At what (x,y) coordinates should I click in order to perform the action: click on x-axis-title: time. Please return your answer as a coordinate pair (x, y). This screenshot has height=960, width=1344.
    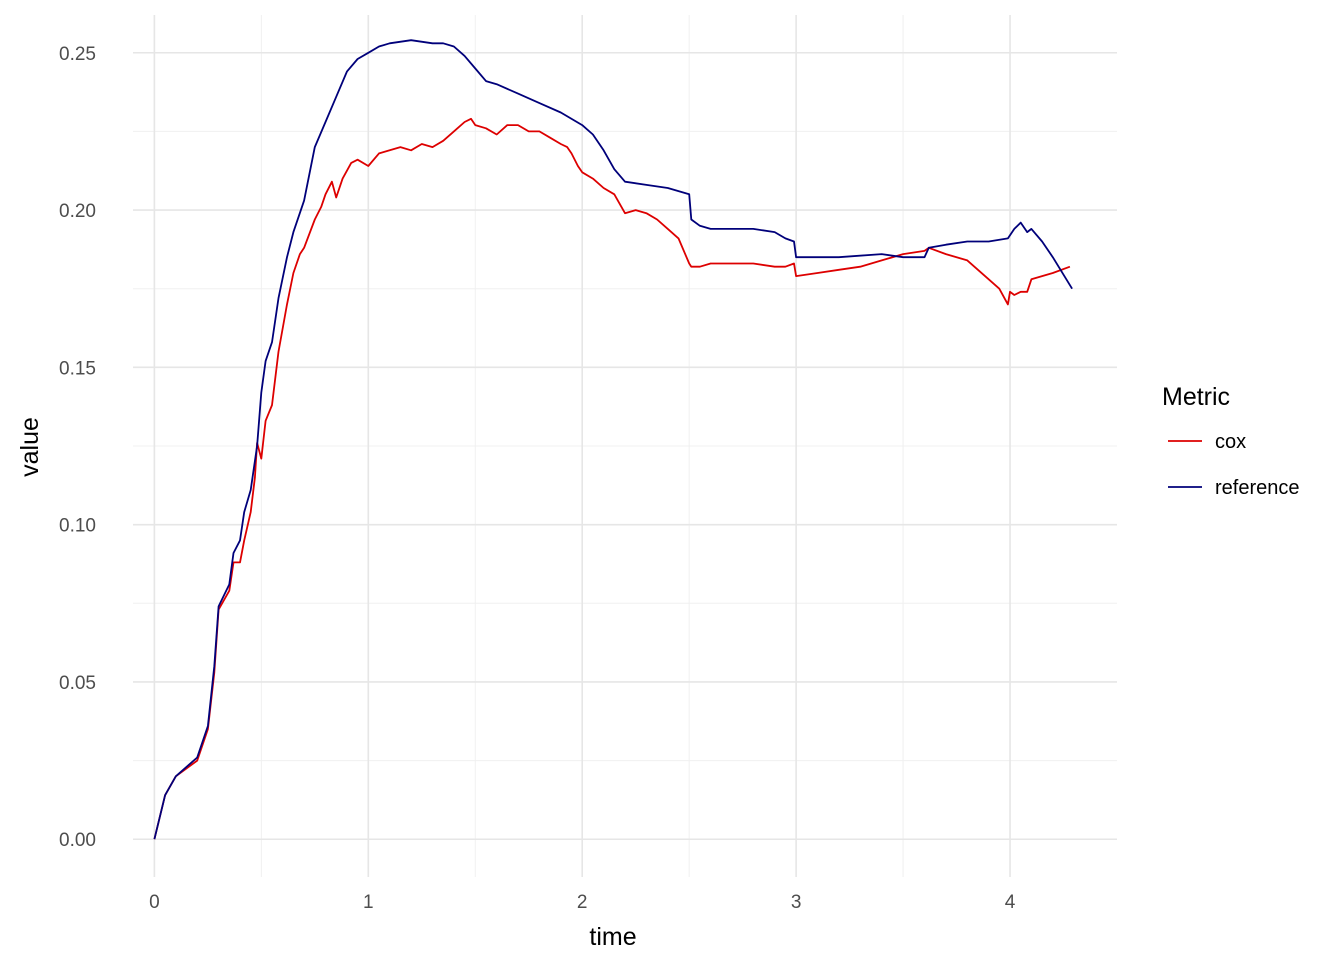
    Looking at the image, I should click on (612, 937).